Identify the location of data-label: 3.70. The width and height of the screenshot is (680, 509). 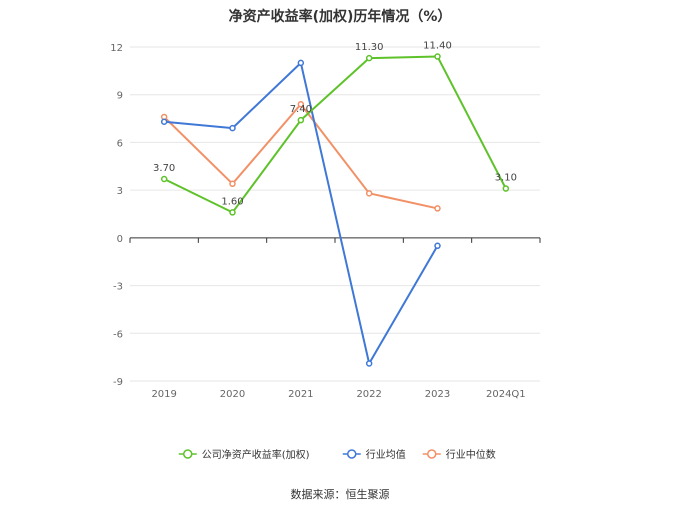
(164, 168).